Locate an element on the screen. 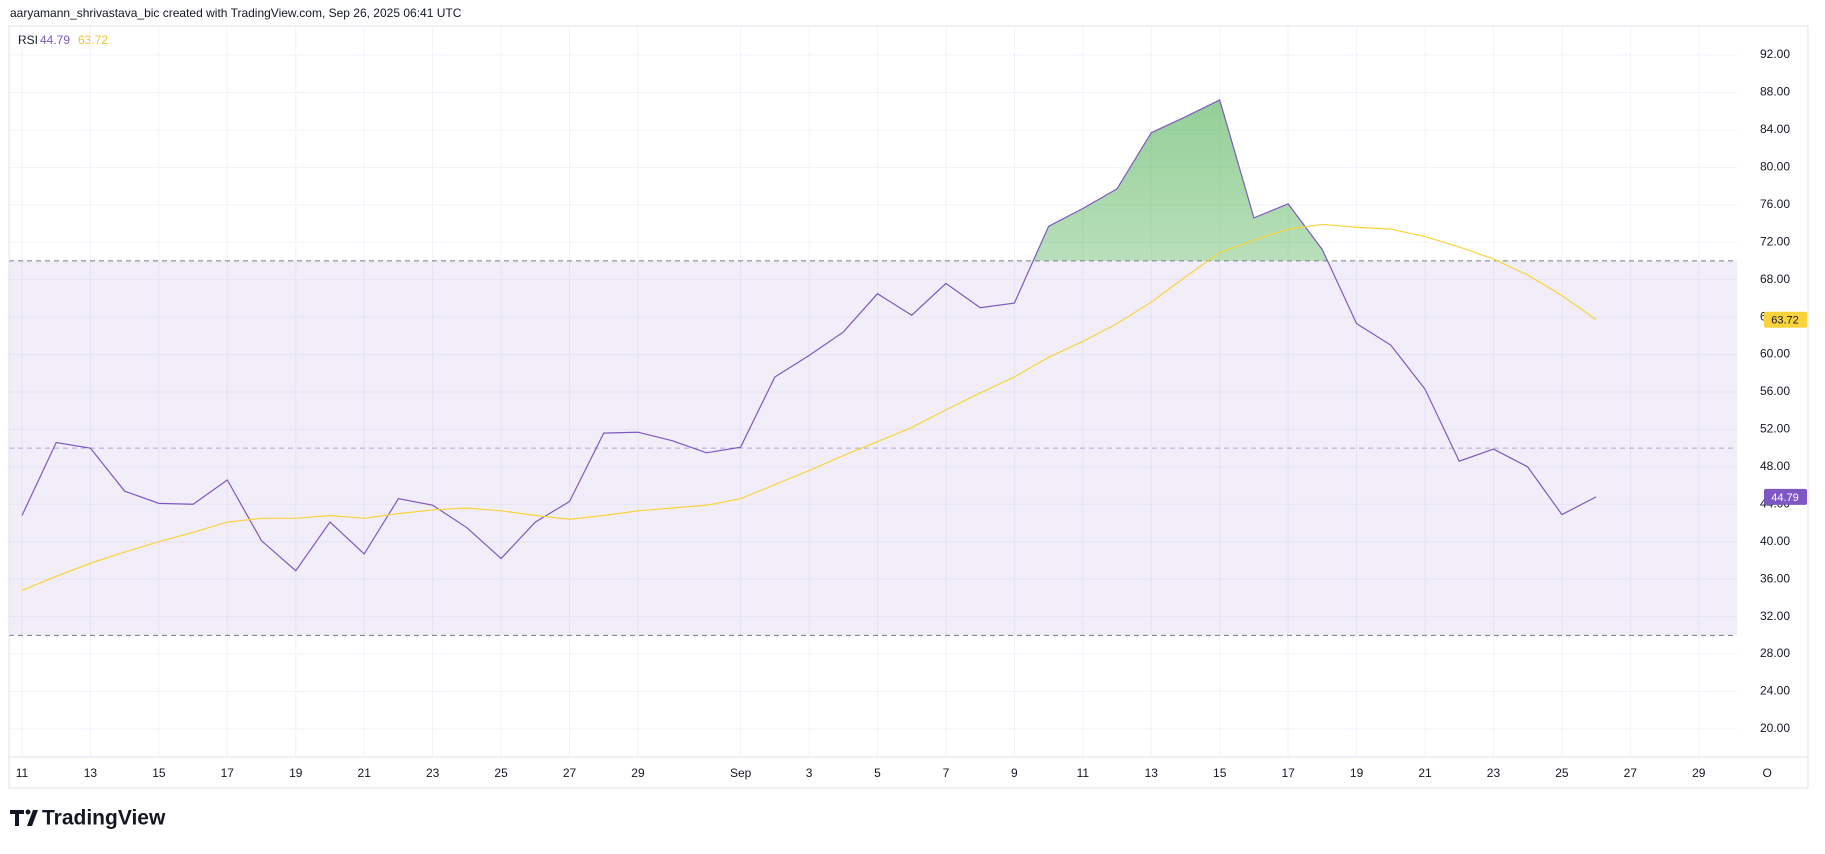 The width and height of the screenshot is (1825, 854). x-tick-label: O is located at coordinates (1767, 773).